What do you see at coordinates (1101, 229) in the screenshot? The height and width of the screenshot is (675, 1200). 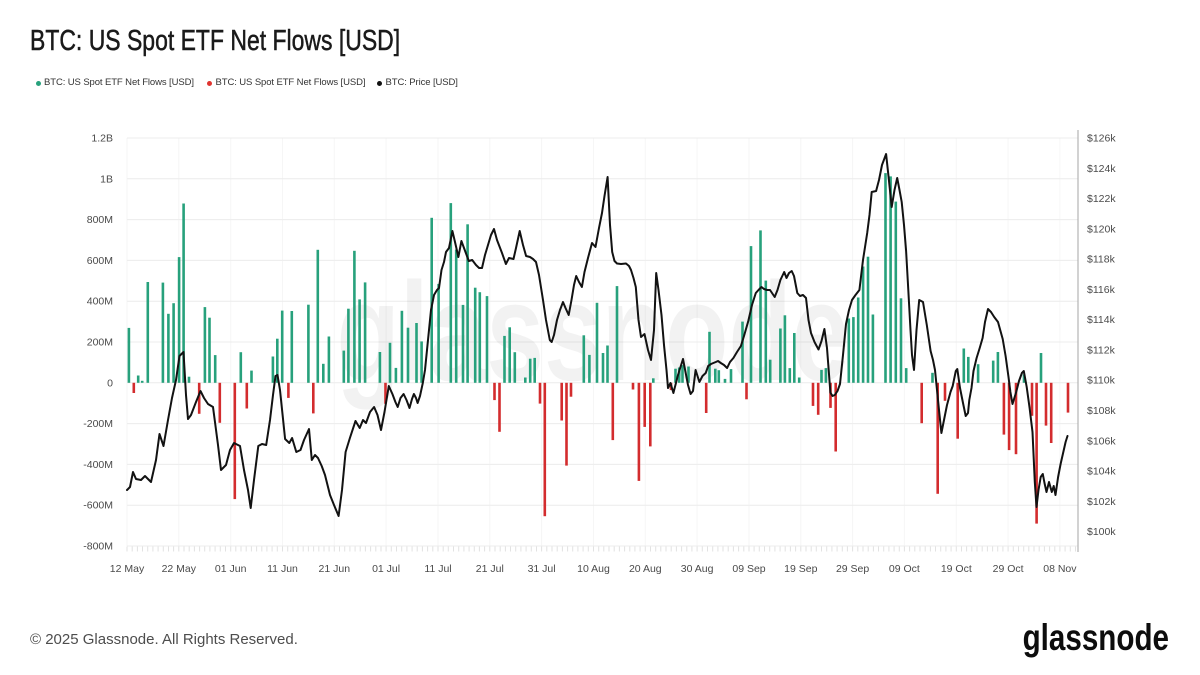 I see `svg-text: $120k` at bounding box center [1101, 229].